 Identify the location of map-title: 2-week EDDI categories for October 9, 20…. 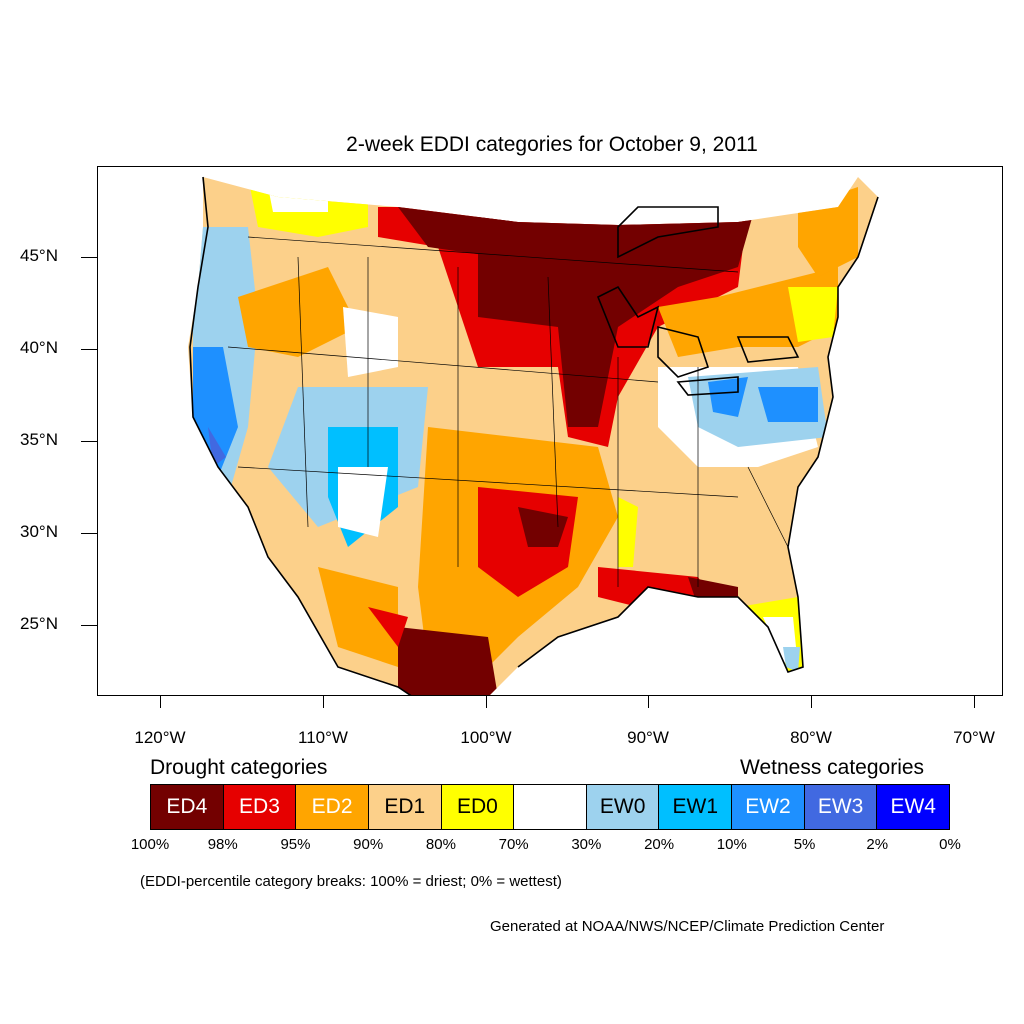
(552, 144).